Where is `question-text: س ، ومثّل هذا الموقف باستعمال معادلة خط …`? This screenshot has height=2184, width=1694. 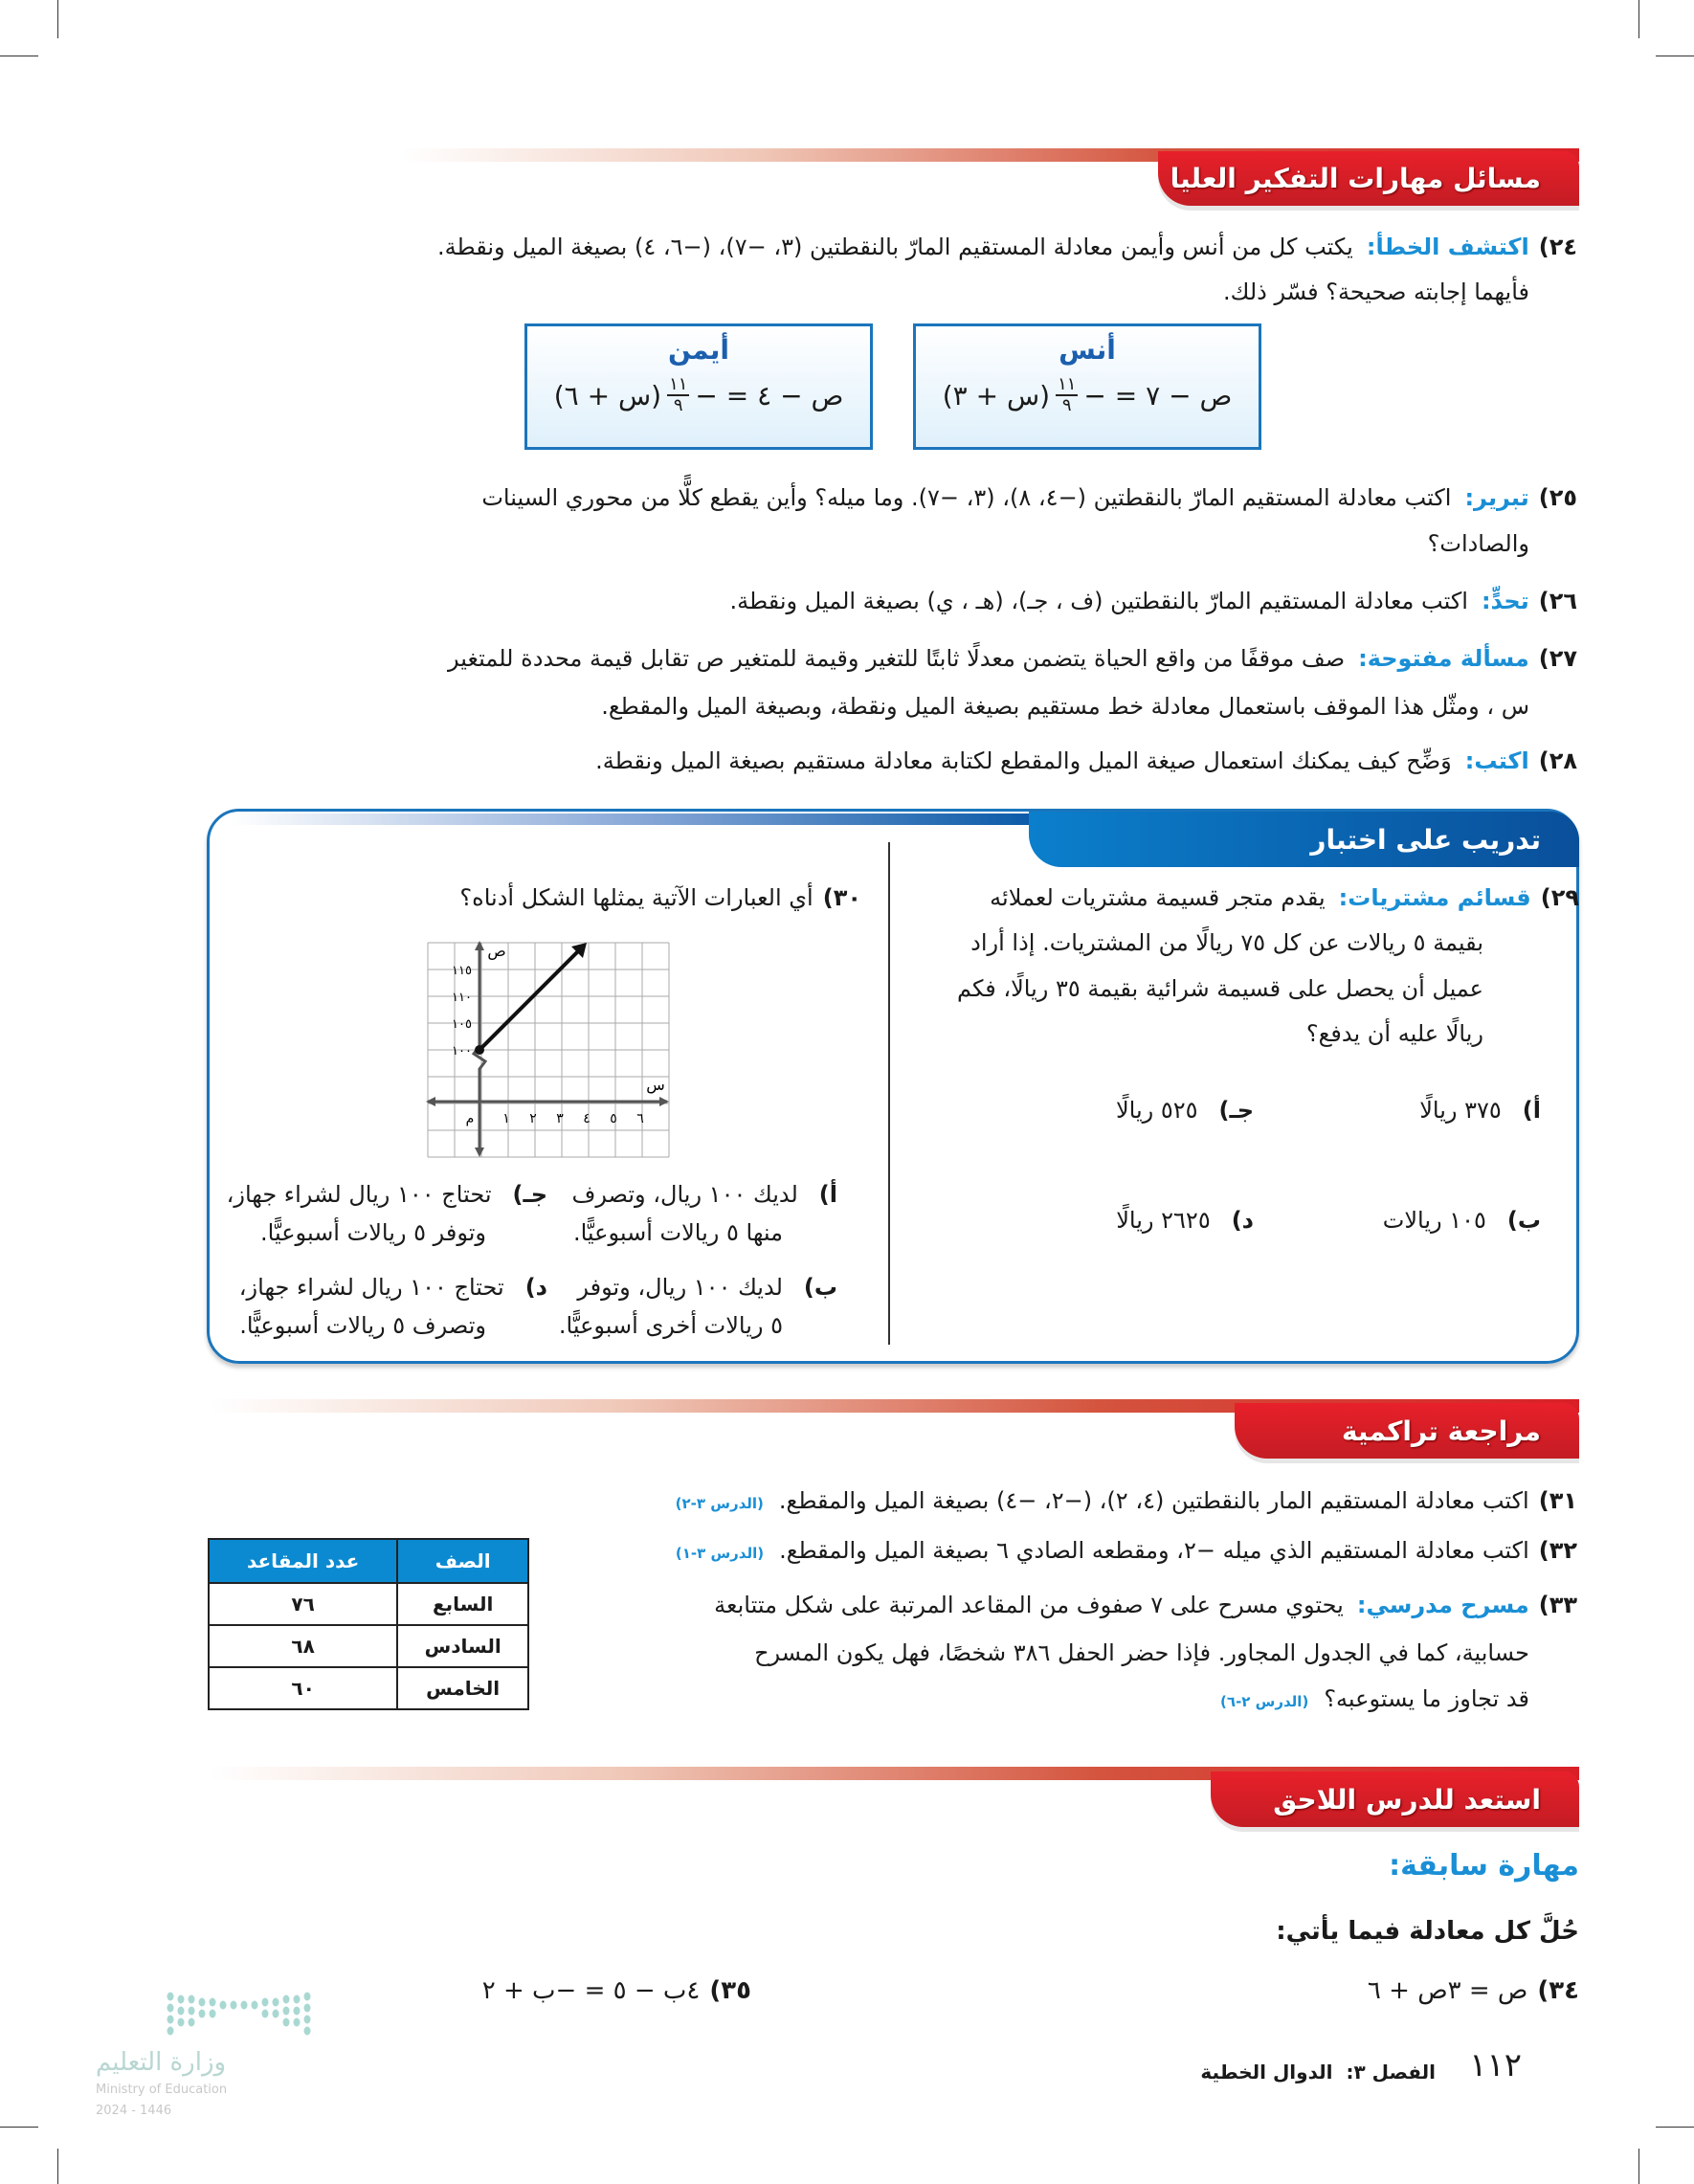 question-text: س ، ومثّل هذا الموقف باستعمال معادلة خط … is located at coordinates (1065, 706).